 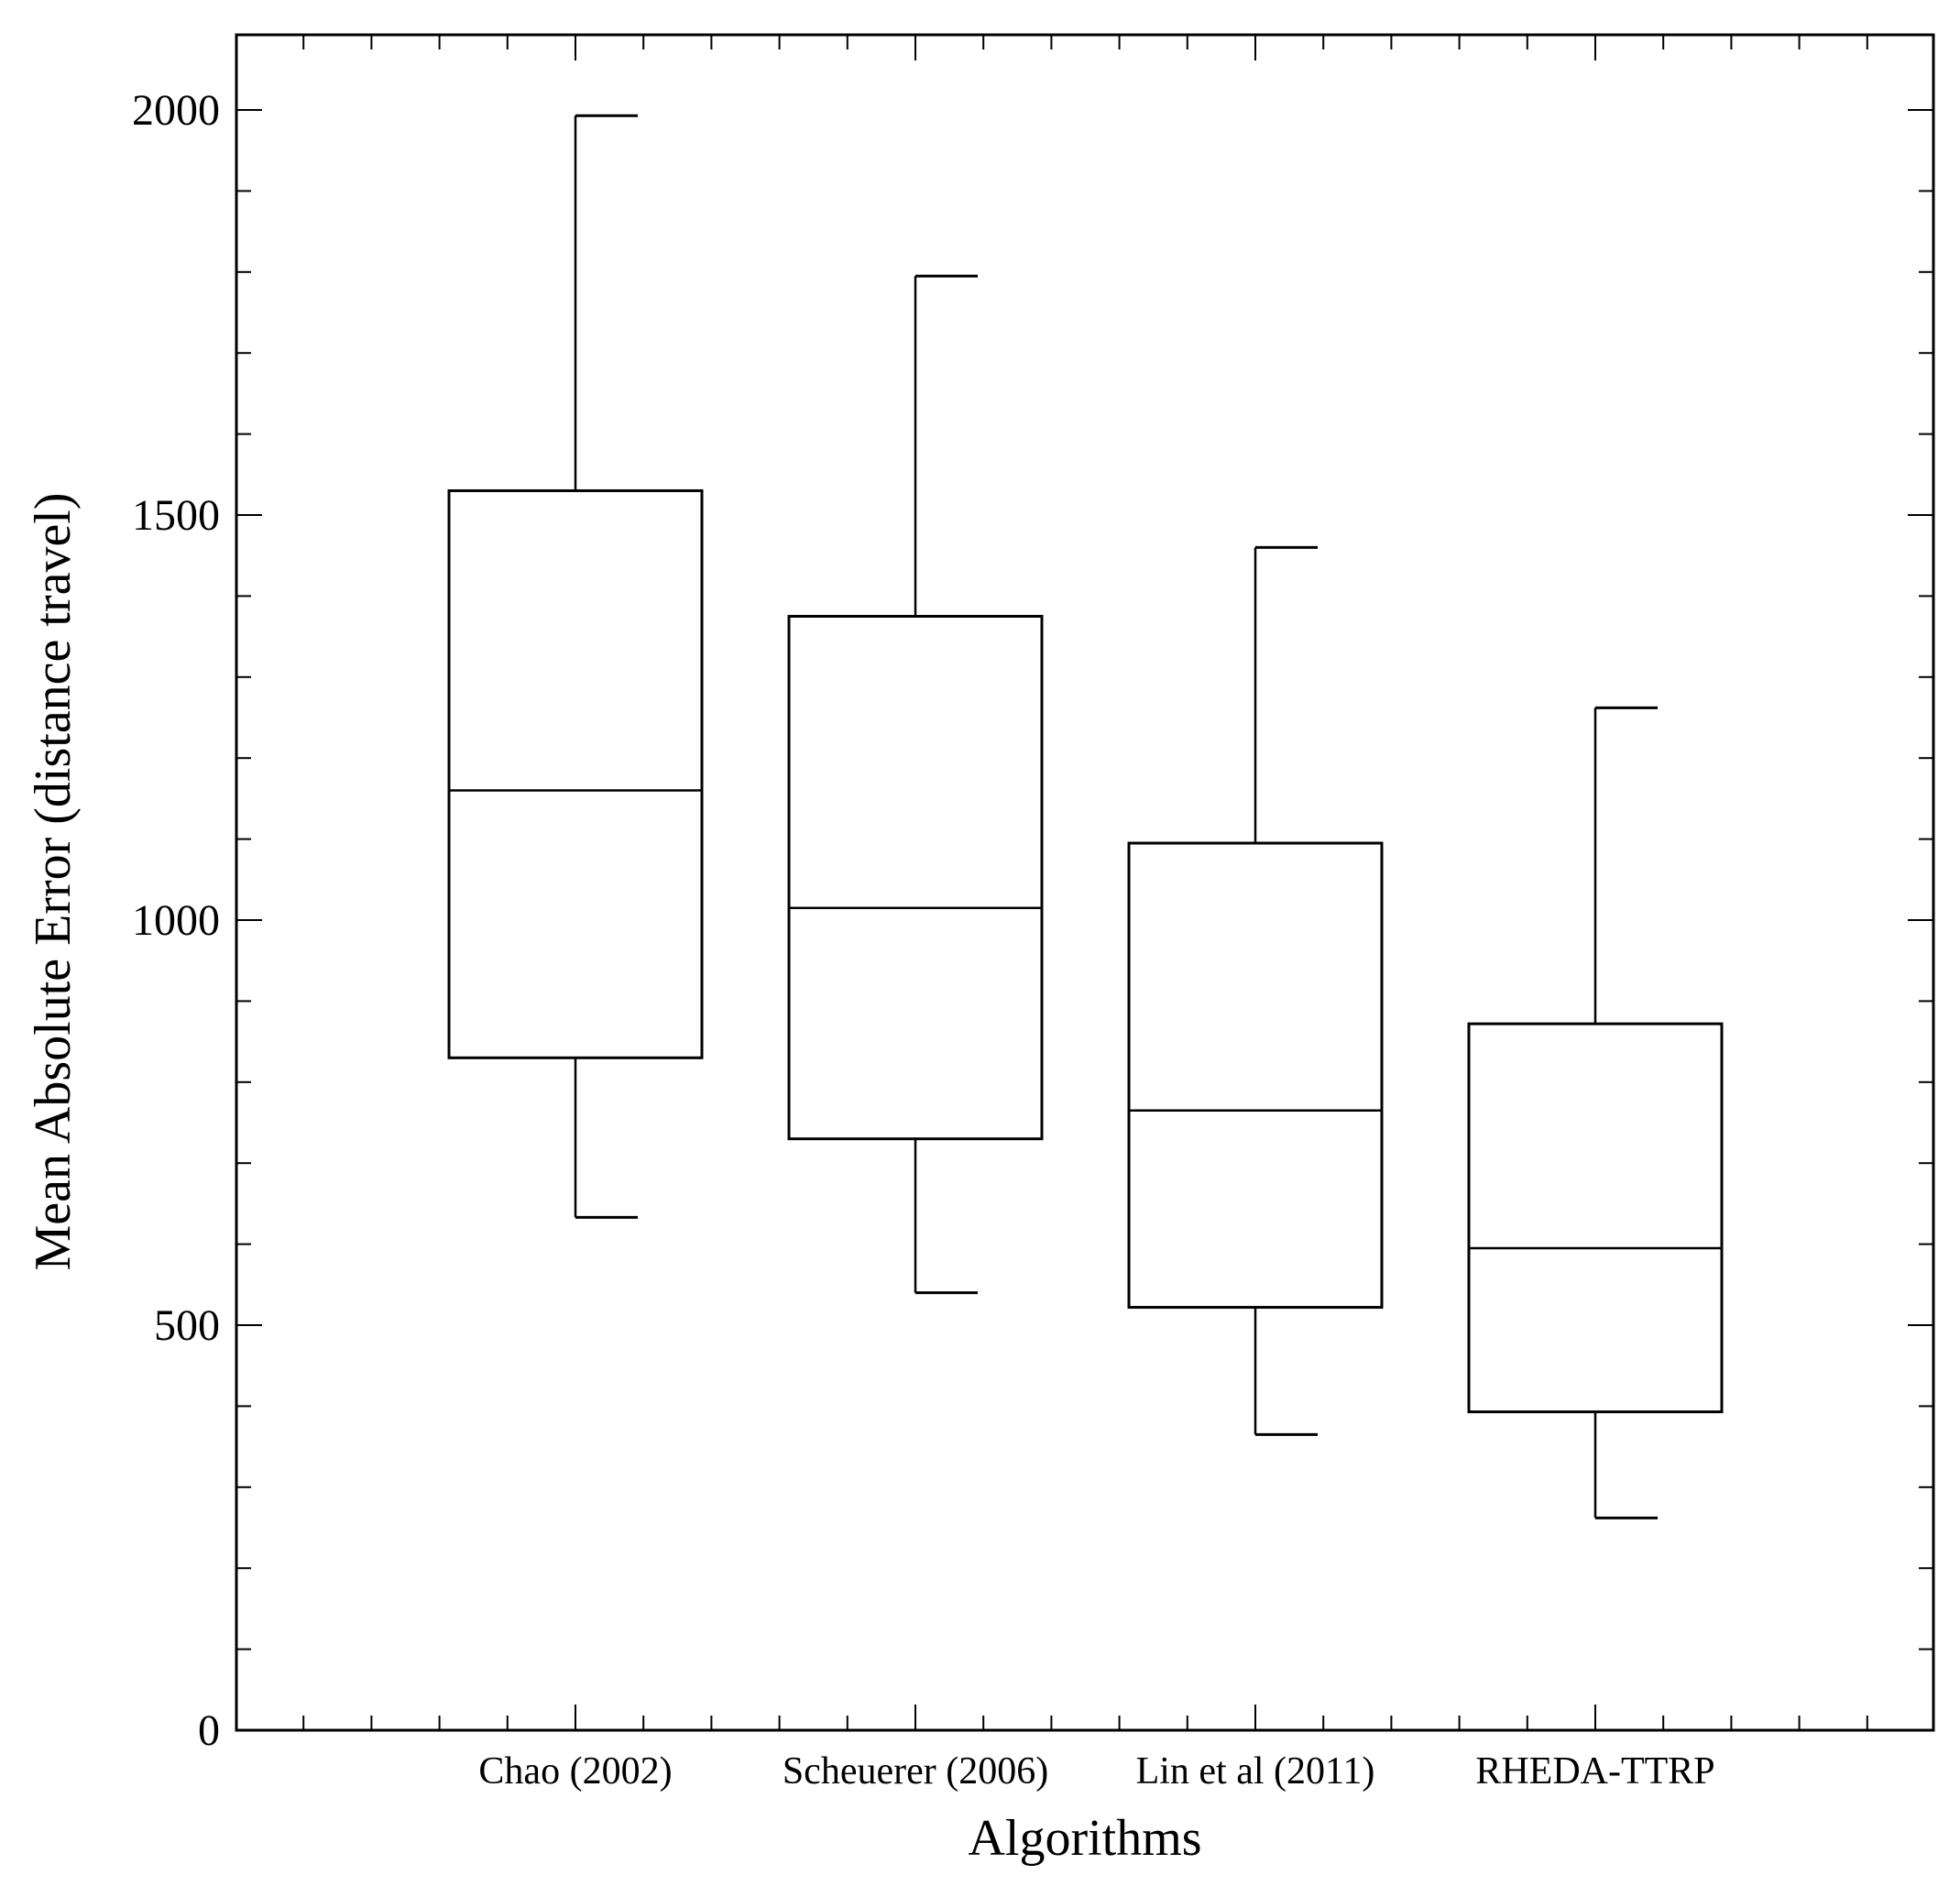 I want to click on y-tick-label: 500, so click(x=187, y=1326).